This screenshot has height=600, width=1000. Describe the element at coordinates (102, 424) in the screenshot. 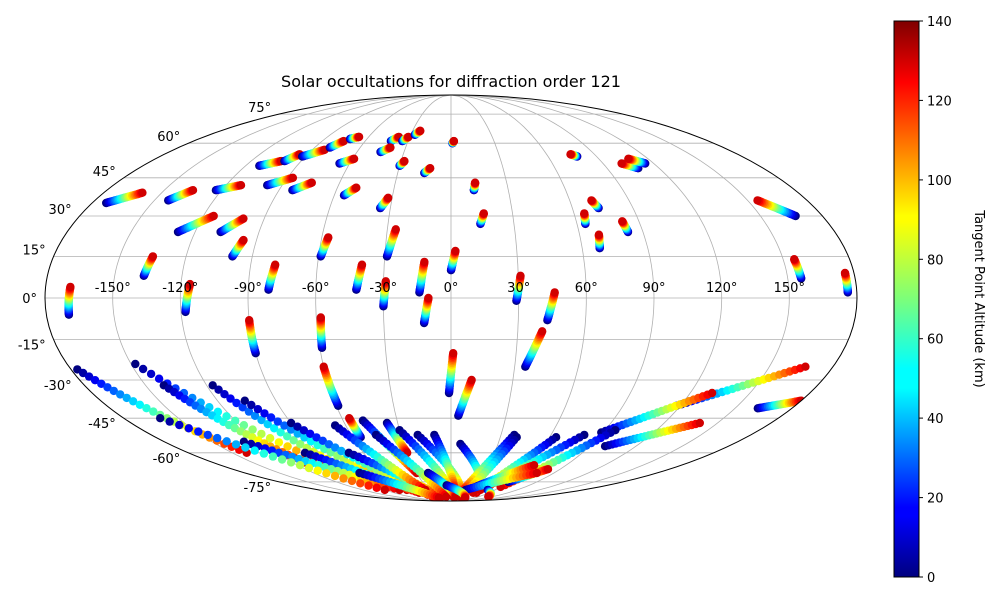

I see `latitude-tick-label: -45°` at that location.